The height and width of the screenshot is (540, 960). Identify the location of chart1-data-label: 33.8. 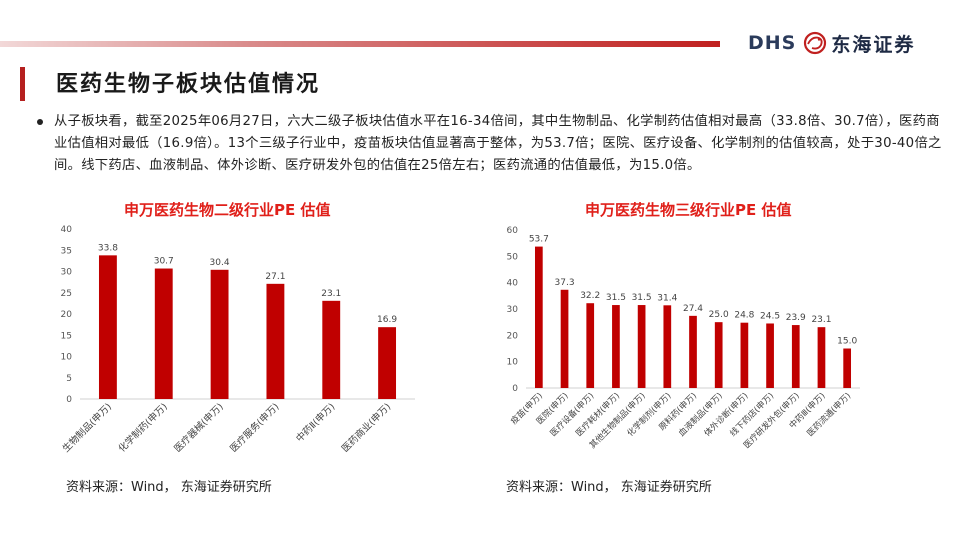
(108, 248).